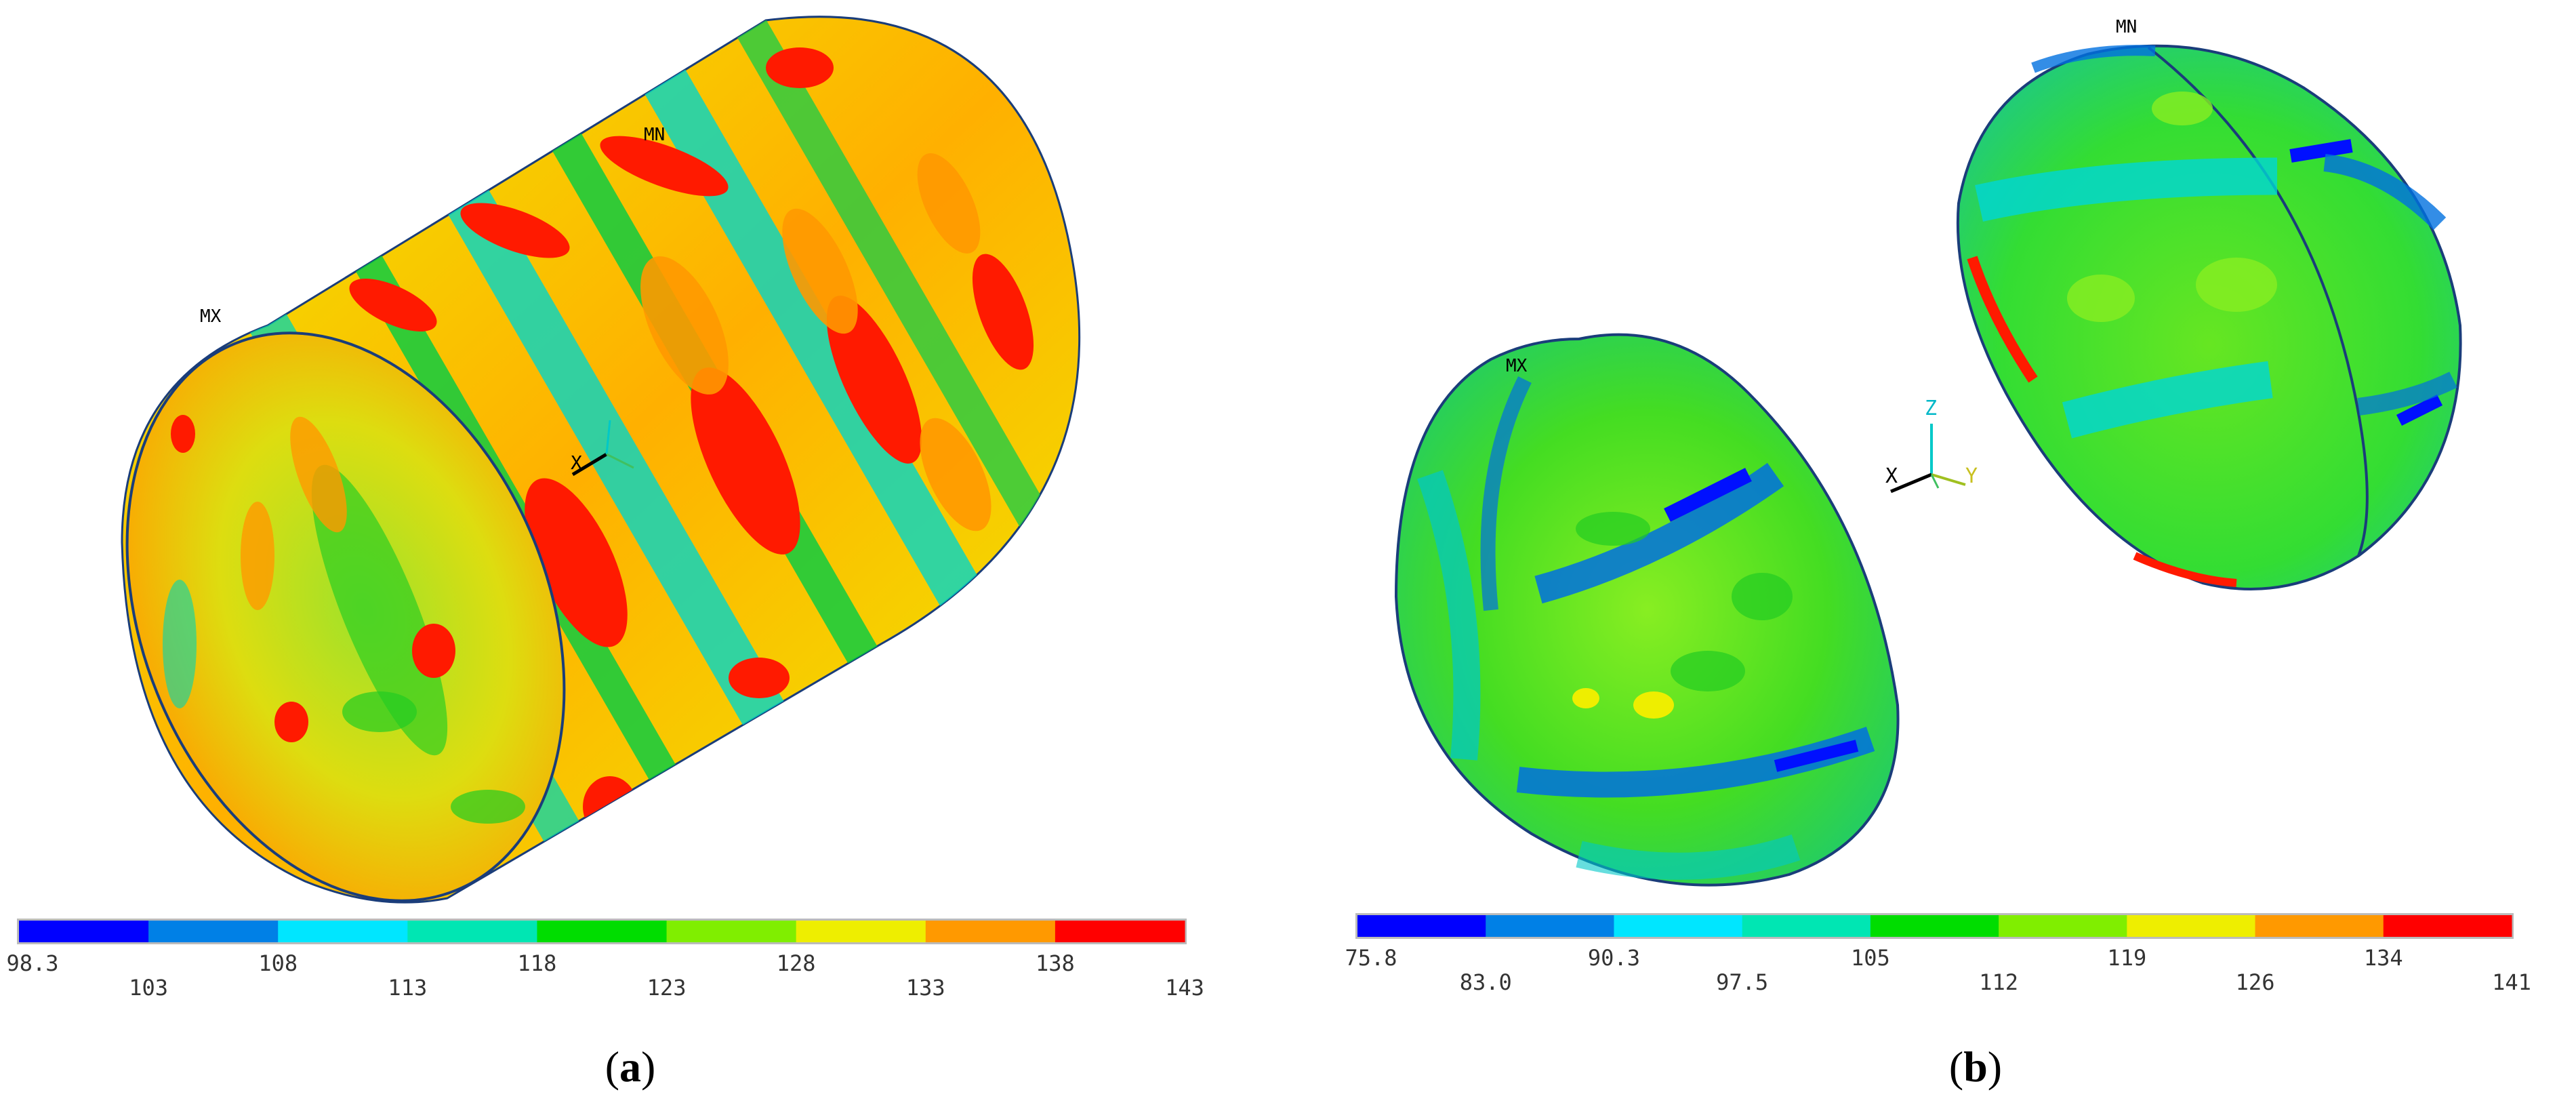 This screenshot has width=2576, height=1107. What do you see at coordinates (148, 988) in the screenshot?
I see `legend-tick-label: 103` at bounding box center [148, 988].